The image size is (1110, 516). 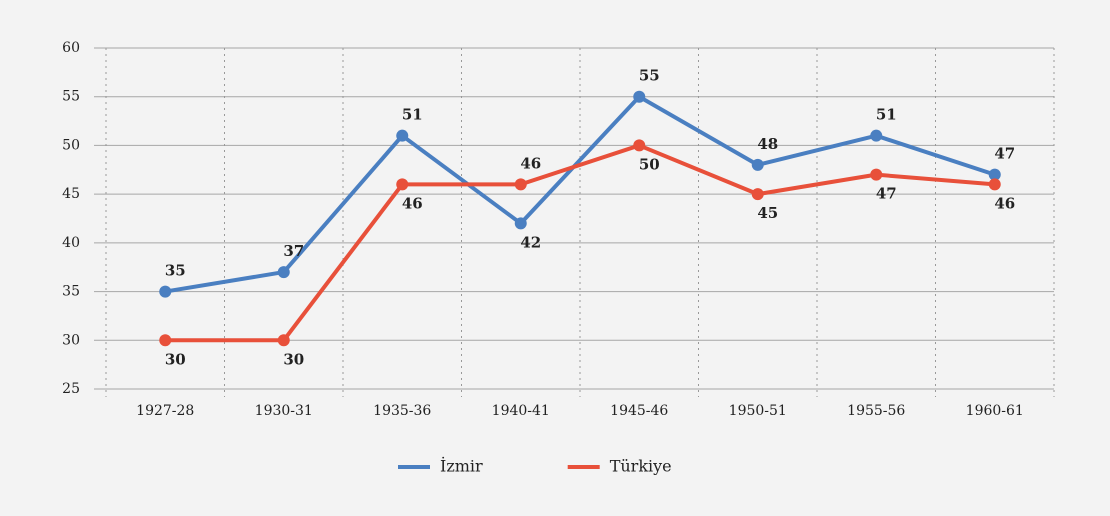 What do you see at coordinates (767, 144) in the screenshot?
I see `data-label: 48` at bounding box center [767, 144].